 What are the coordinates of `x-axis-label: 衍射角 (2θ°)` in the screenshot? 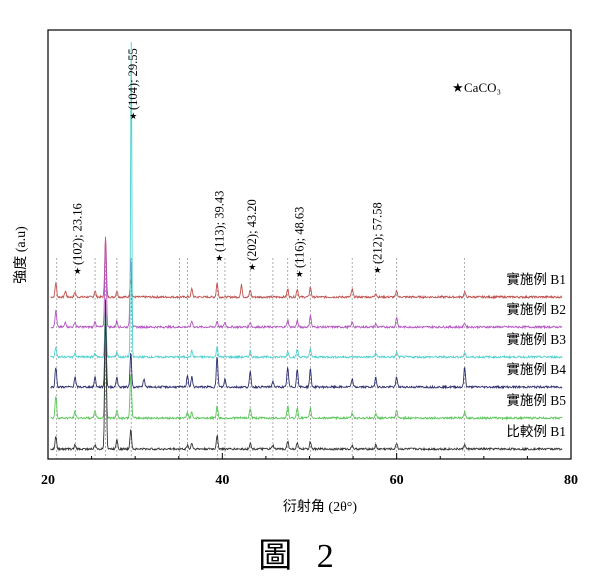 It's located at (320, 507).